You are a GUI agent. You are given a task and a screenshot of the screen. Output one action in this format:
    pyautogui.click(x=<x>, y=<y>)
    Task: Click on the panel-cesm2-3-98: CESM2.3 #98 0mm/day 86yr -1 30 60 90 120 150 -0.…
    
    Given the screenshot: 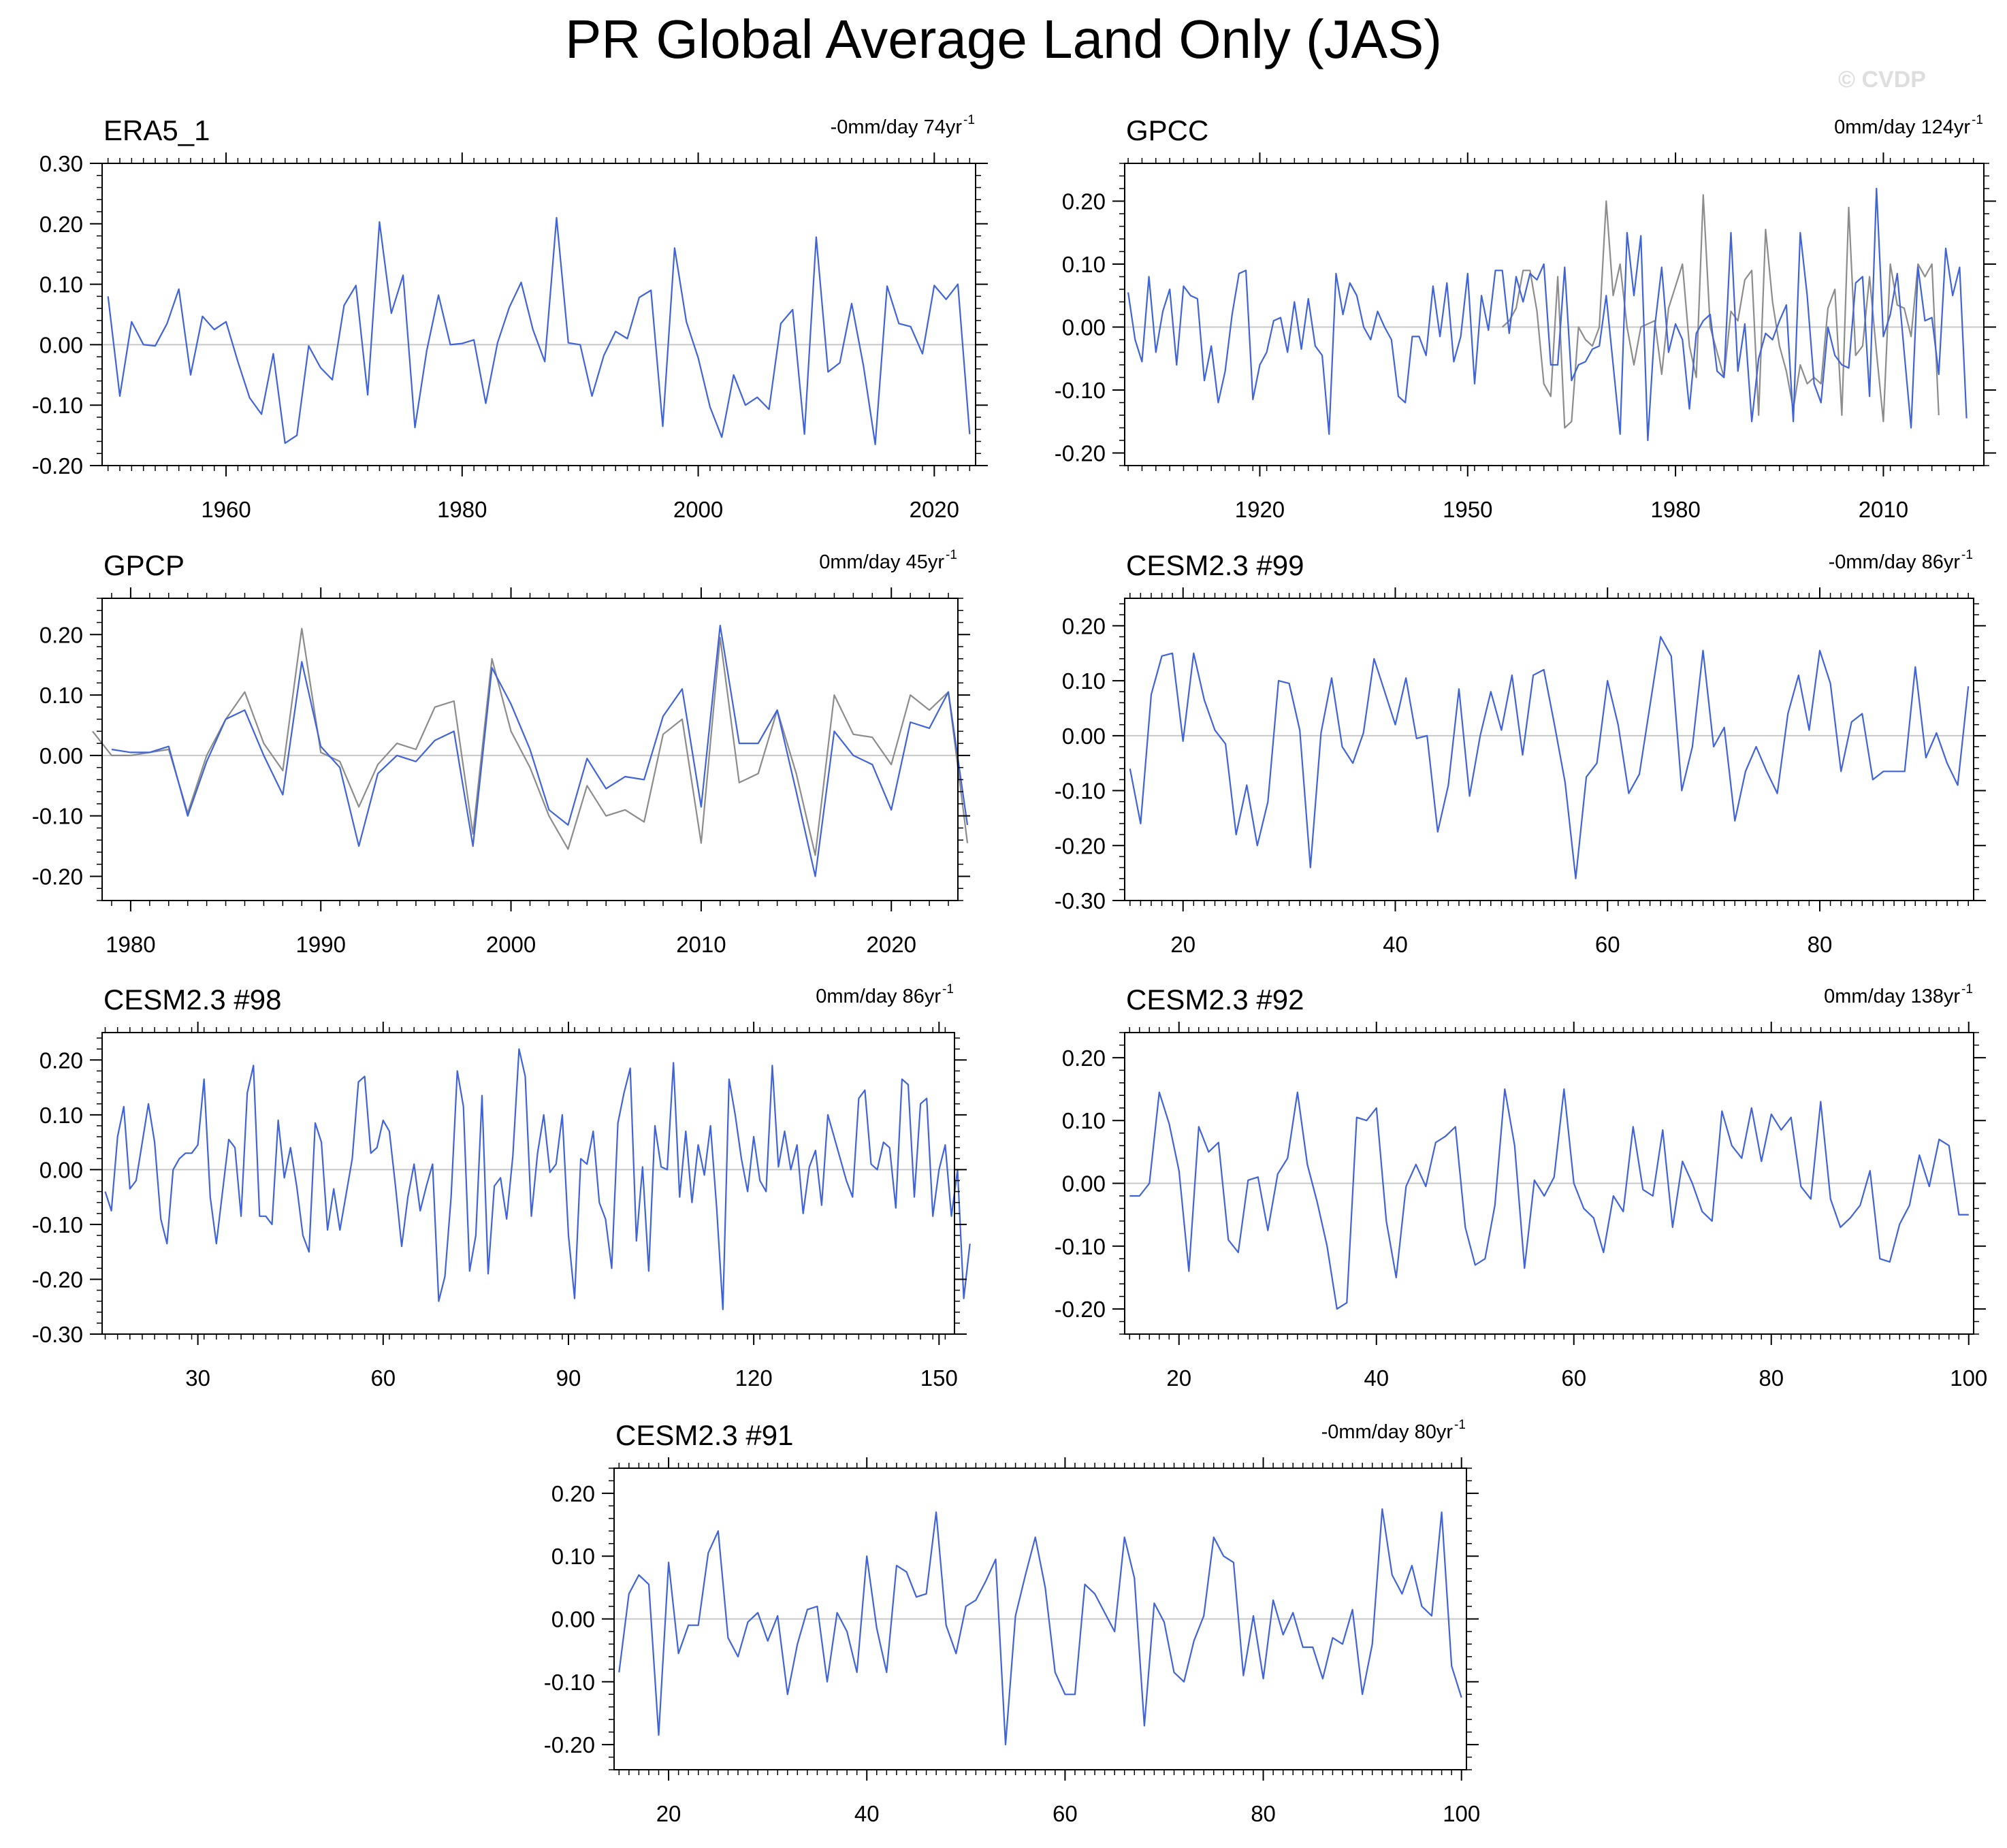 What is the action you would take?
    pyautogui.click(x=501, y=1186)
    